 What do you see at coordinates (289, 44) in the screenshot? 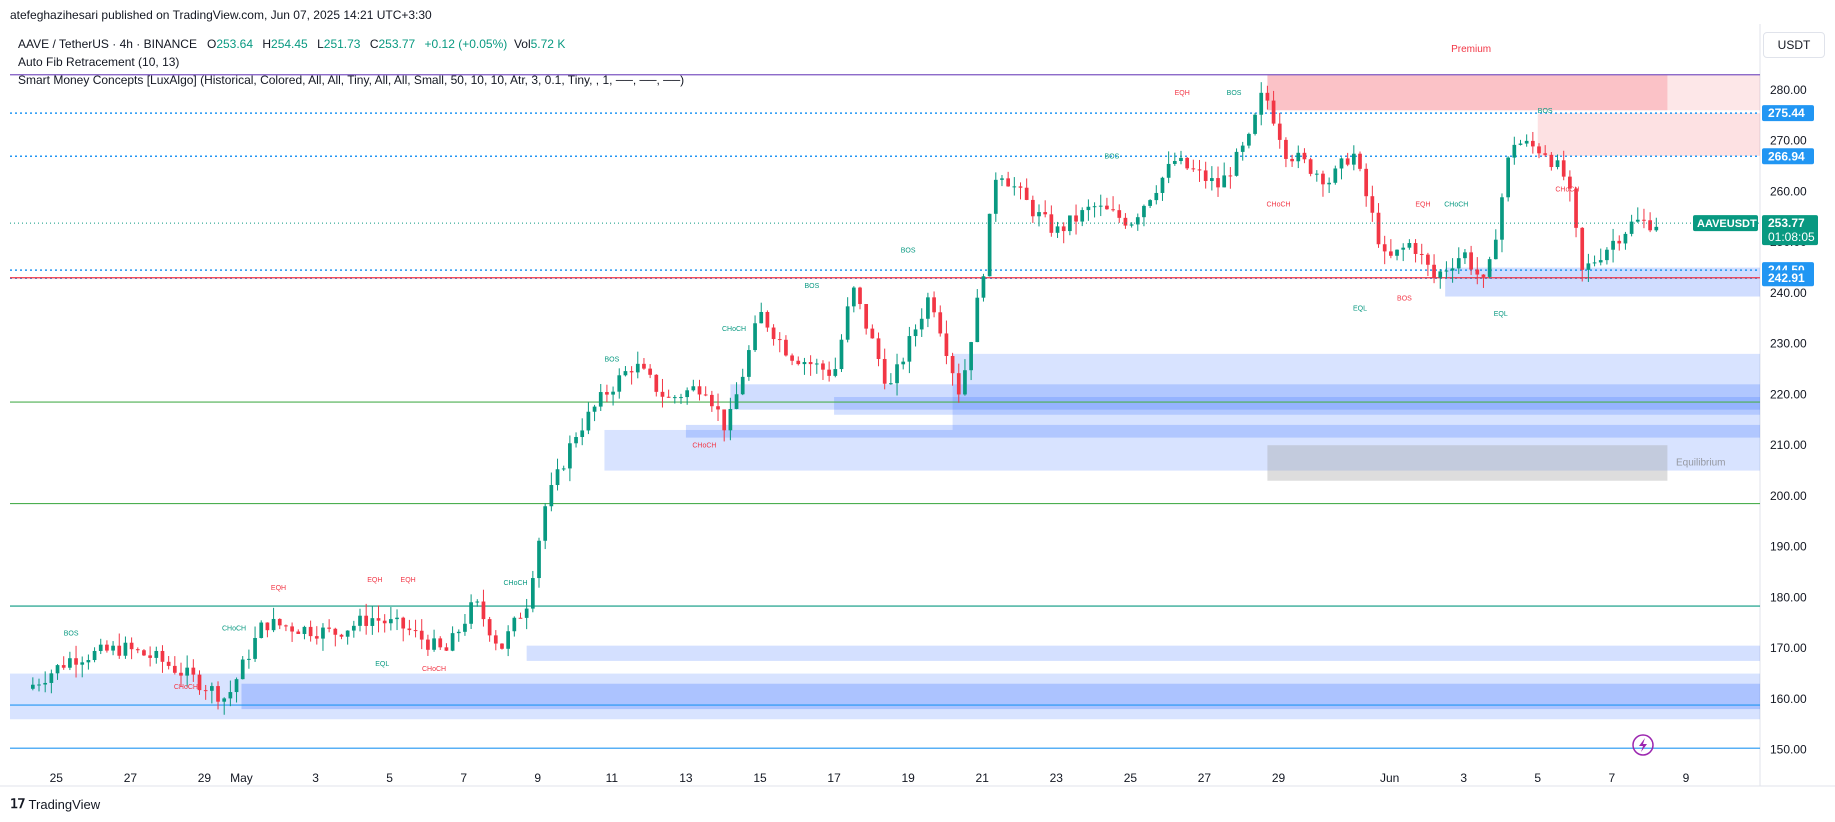
I see `high-value: 254.45` at bounding box center [289, 44].